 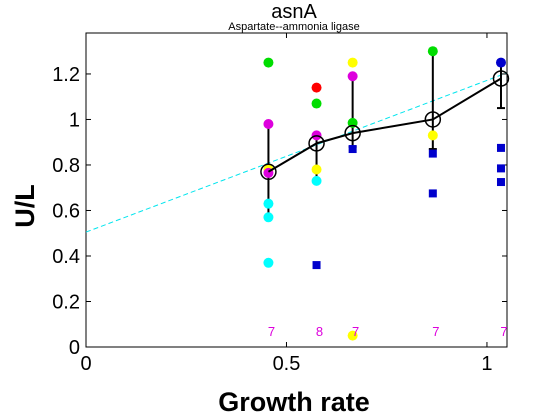 What do you see at coordinates (319, 331) in the screenshot?
I see `count-label: 8` at bounding box center [319, 331].